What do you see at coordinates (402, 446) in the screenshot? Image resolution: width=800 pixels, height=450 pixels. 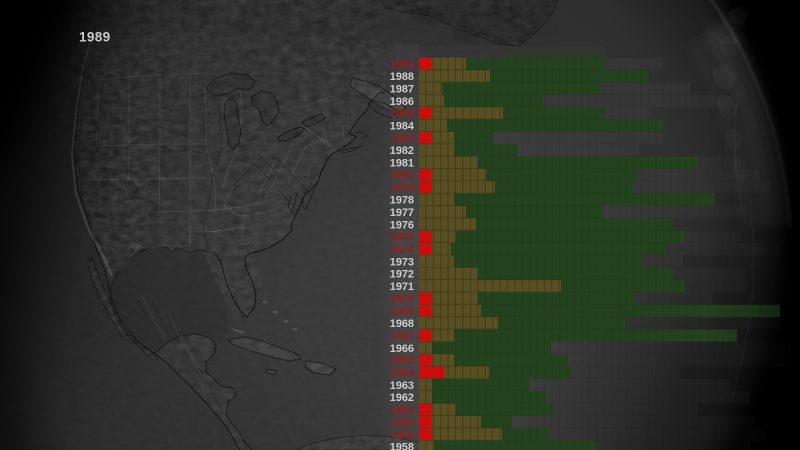 I see `svg-text: 1958` at bounding box center [402, 446].